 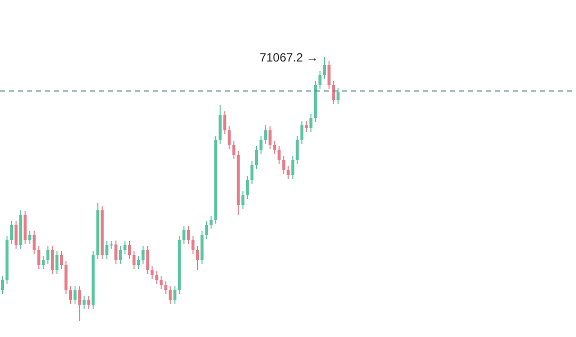 I want to click on annotation: 71067.2 →, so click(x=289, y=57).